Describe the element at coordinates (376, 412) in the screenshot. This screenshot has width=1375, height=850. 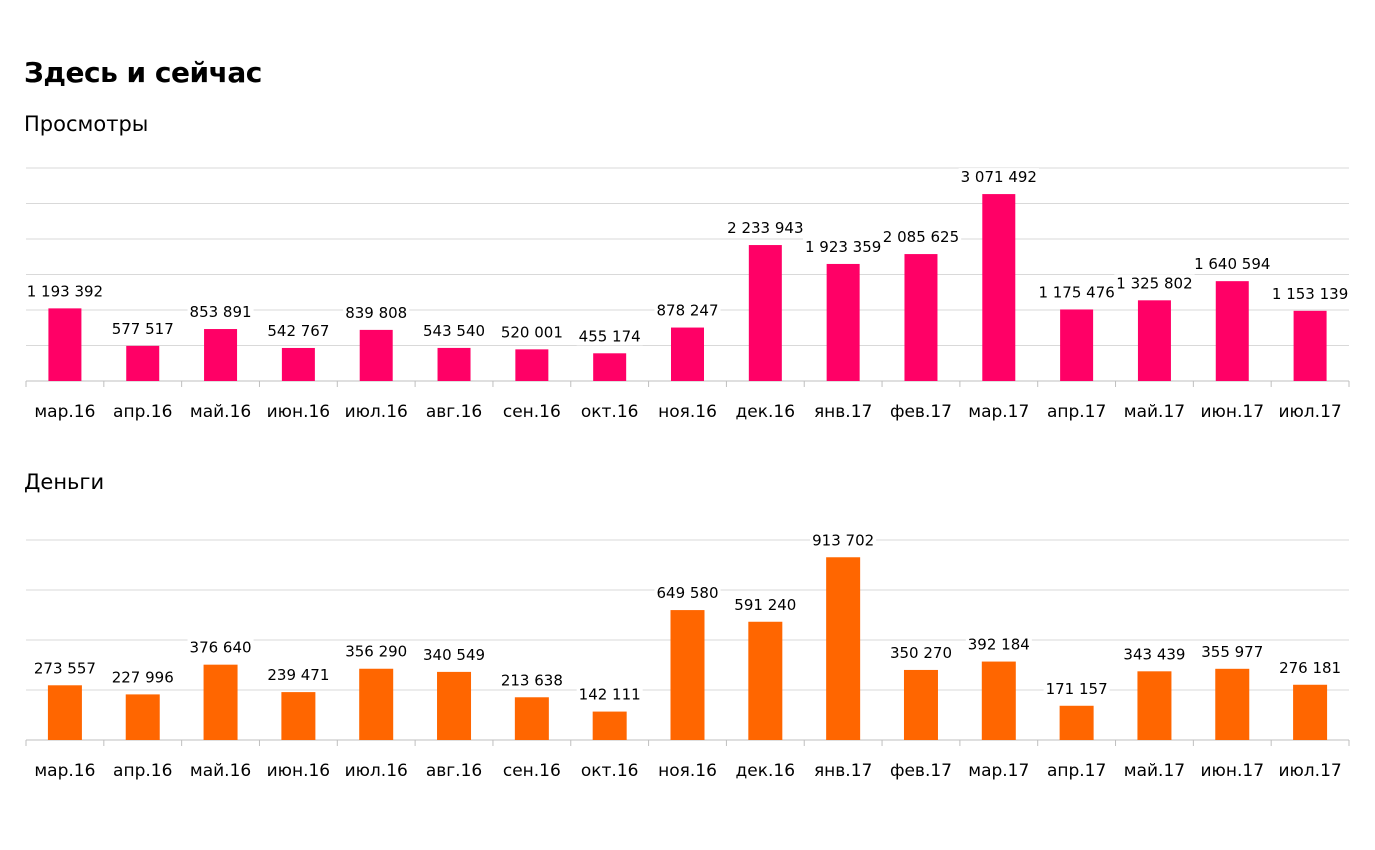
I see `views-category-label: июл.16` at that location.